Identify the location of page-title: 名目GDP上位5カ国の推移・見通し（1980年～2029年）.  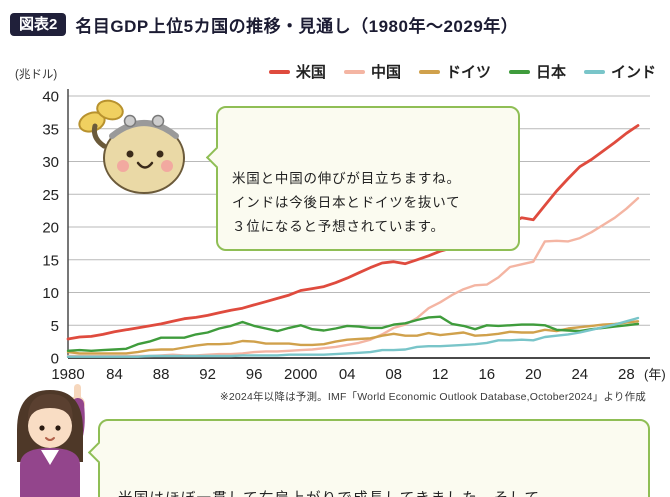
(297, 26).